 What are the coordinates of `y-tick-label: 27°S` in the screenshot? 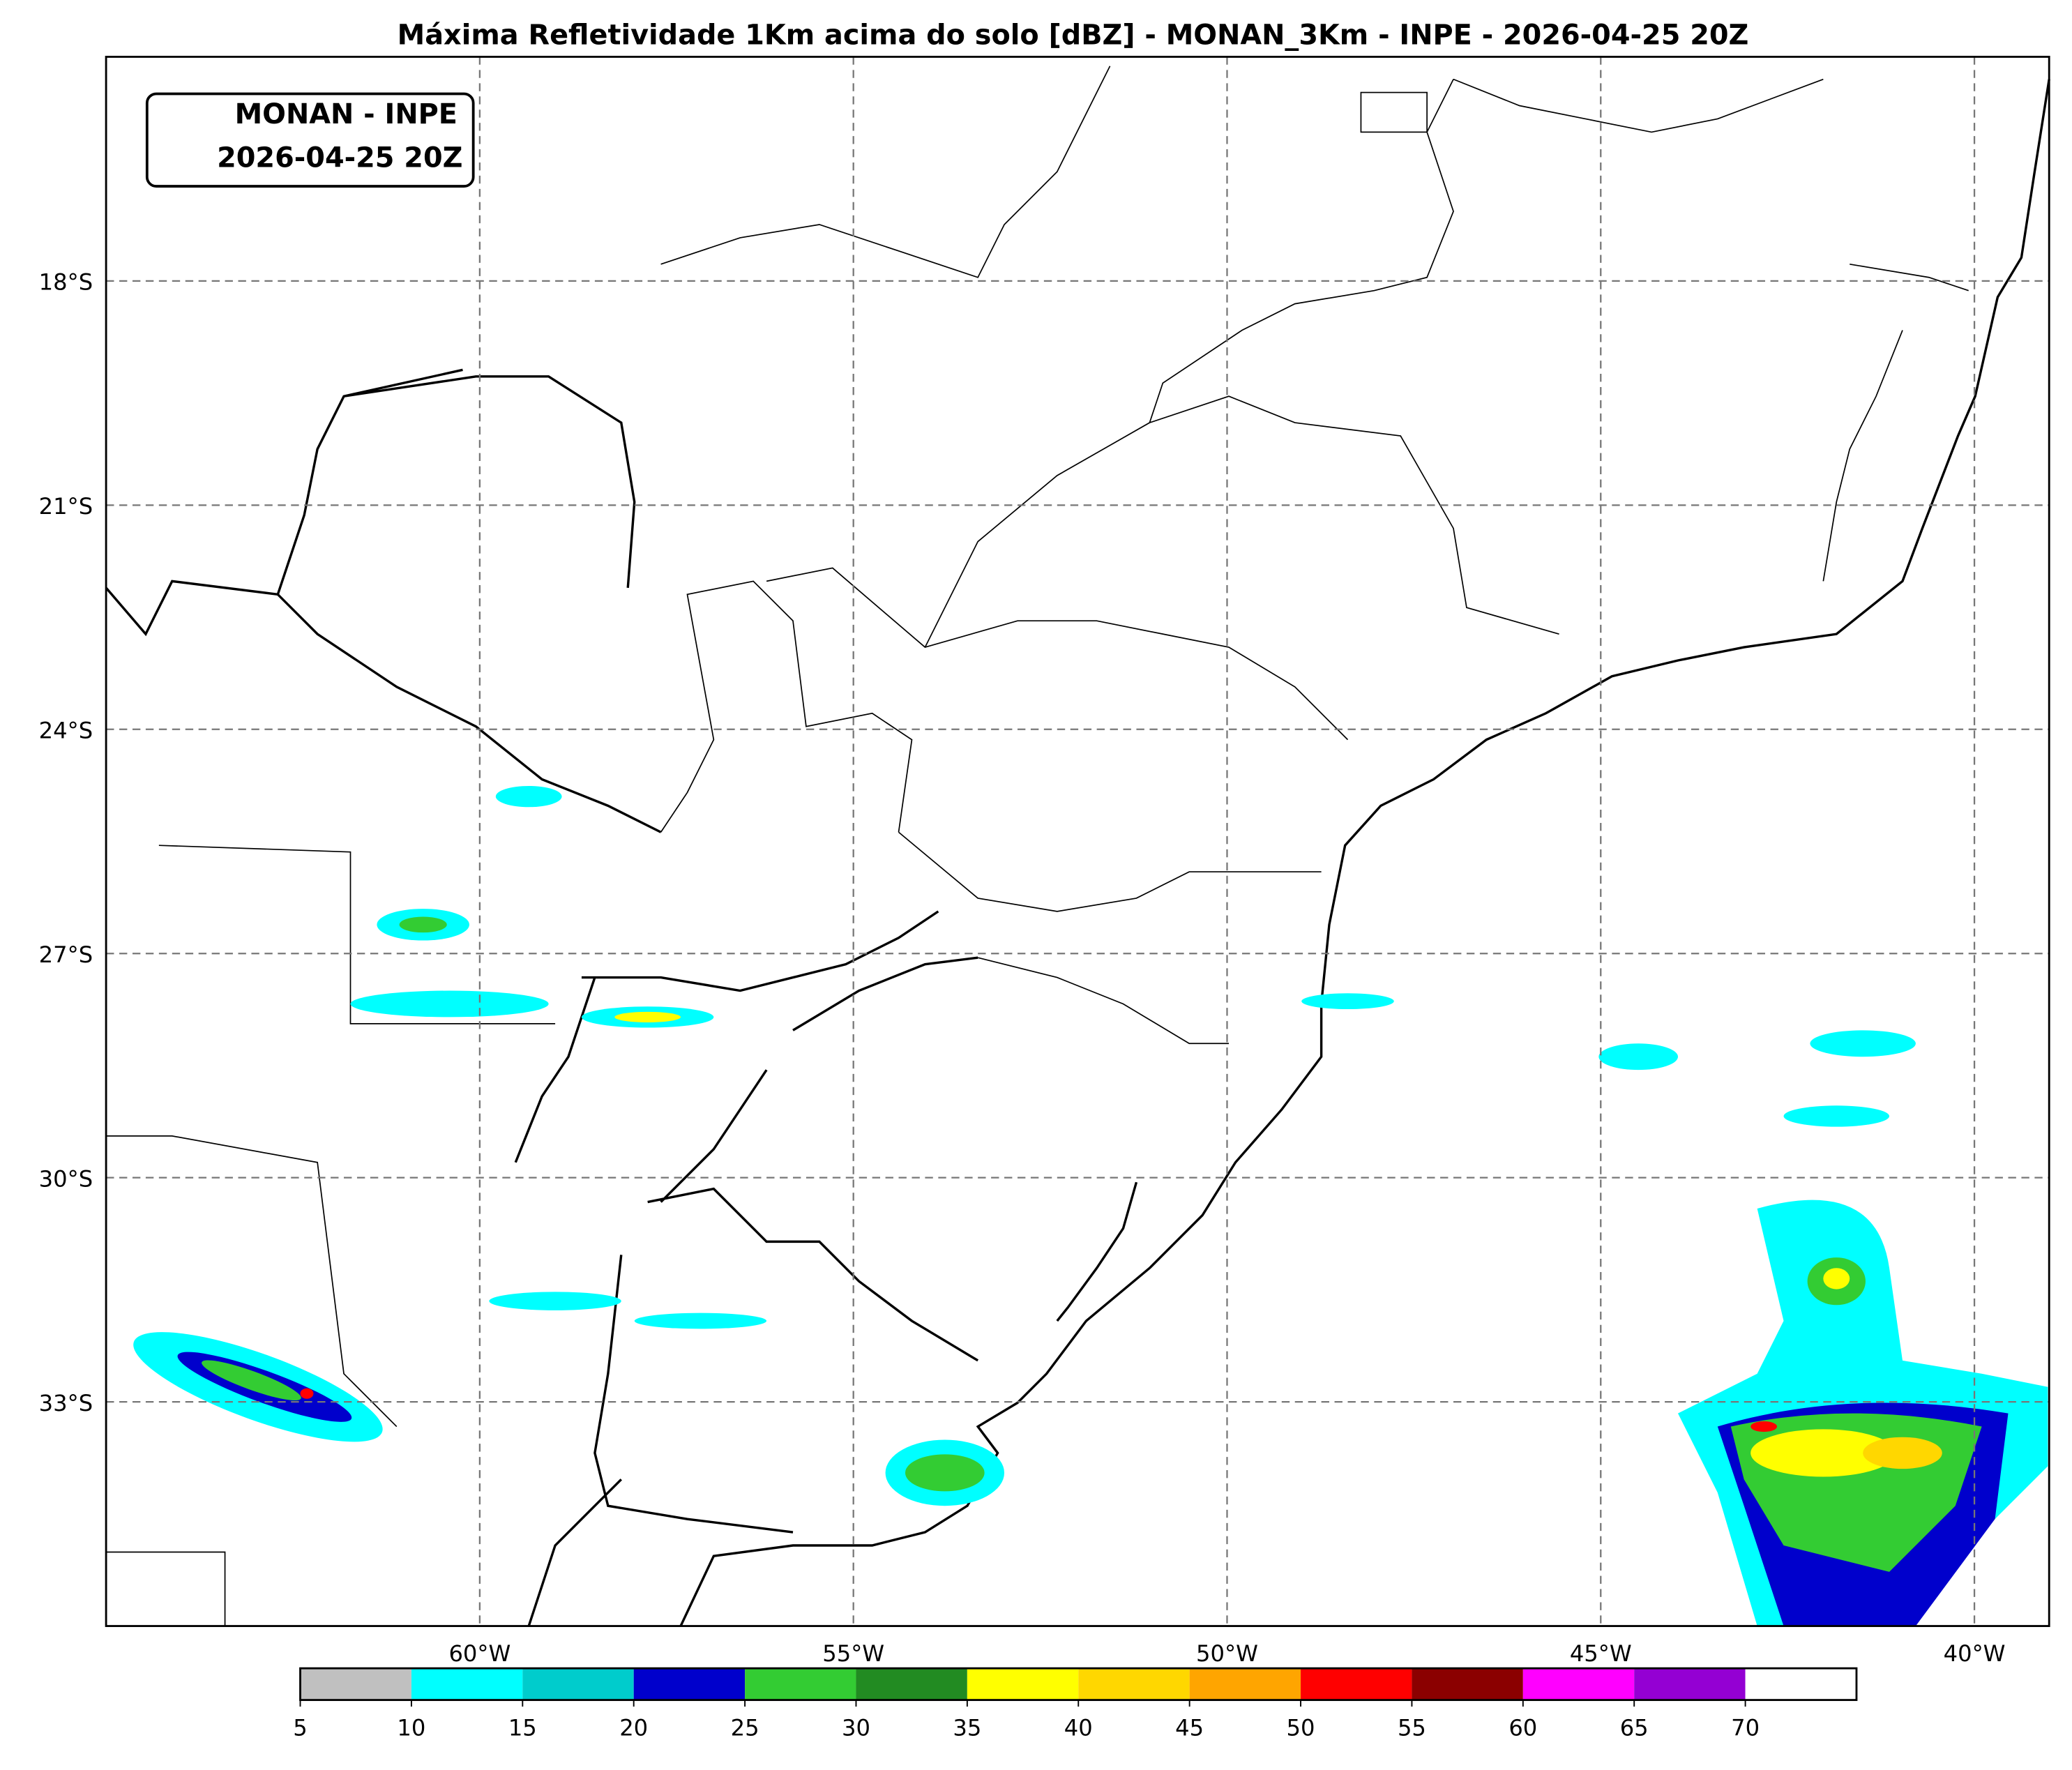 It's located at (66, 955).